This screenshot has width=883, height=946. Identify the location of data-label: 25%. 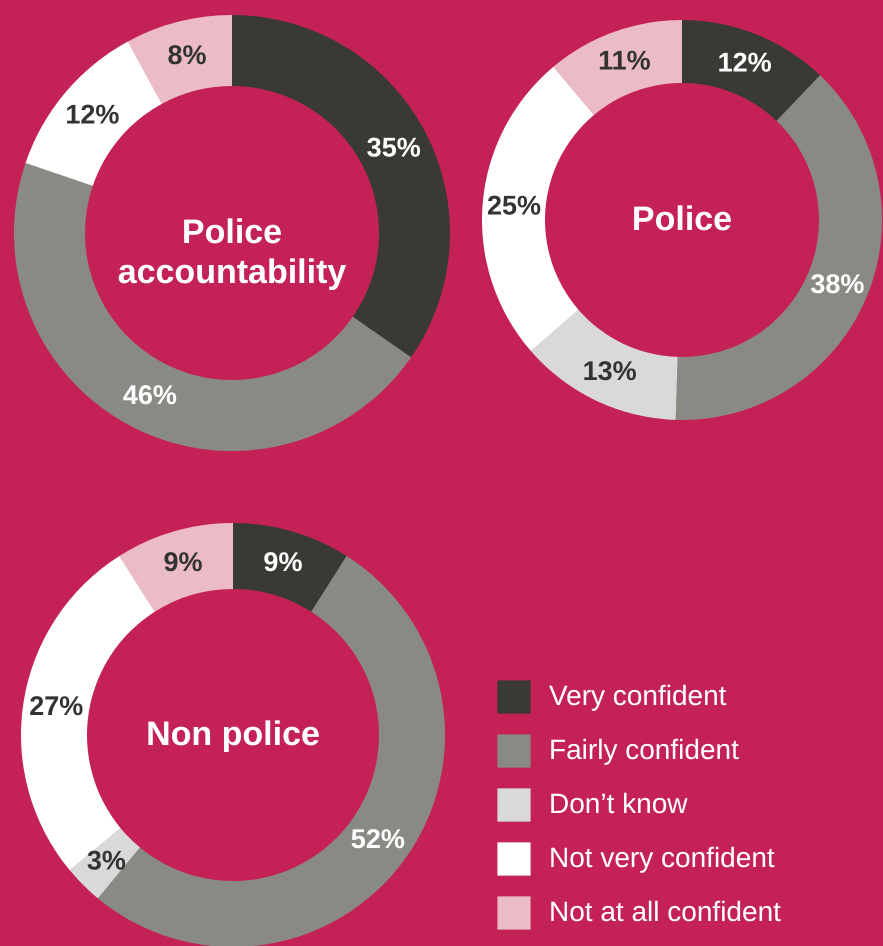
(514, 205).